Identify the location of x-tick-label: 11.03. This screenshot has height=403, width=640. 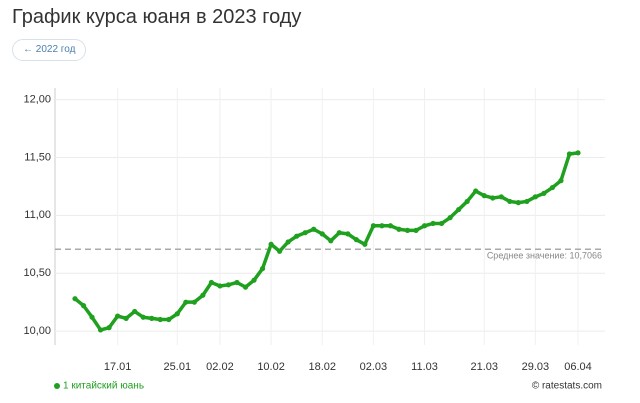
(424, 367).